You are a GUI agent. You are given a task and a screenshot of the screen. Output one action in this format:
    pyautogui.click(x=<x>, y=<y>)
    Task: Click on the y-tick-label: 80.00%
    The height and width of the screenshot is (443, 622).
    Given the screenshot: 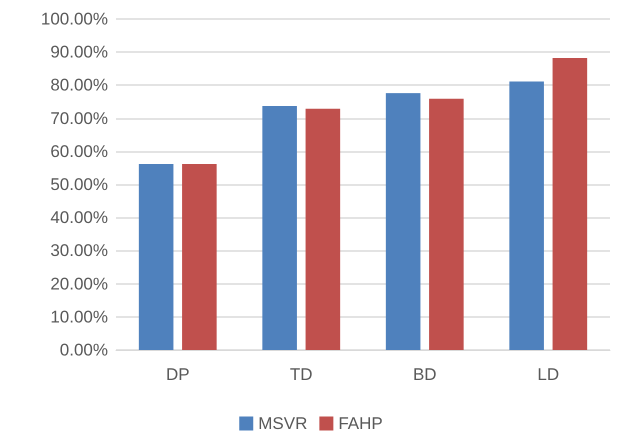 What is the action you would take?
    pyautogui.click(x=79, y=85)
    